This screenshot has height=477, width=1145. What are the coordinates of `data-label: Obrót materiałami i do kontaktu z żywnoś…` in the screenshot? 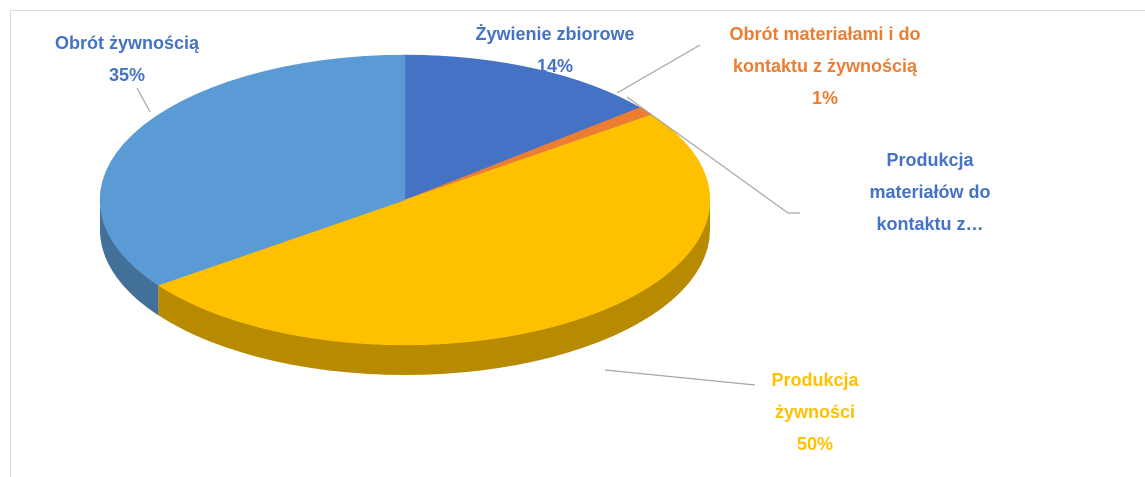 It's located at (825, 66).